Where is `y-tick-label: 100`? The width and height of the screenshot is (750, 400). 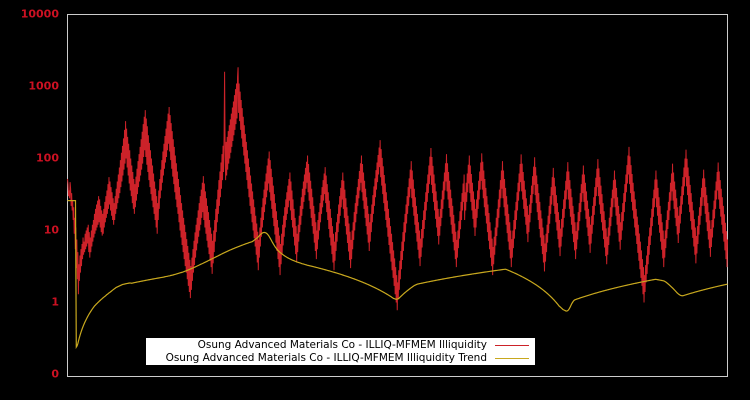 y-tick-label: 100 is located at coordinates (47, 158).